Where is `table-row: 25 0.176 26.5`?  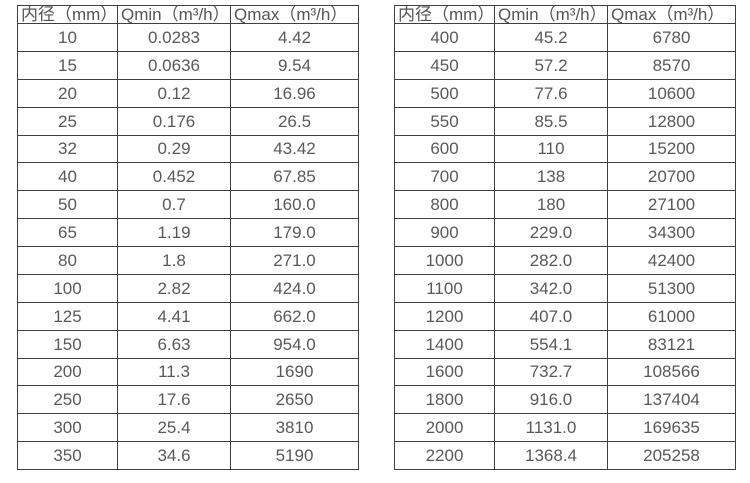 table-row: 25 0.176 26.5 is located at coordinates (188, 121).